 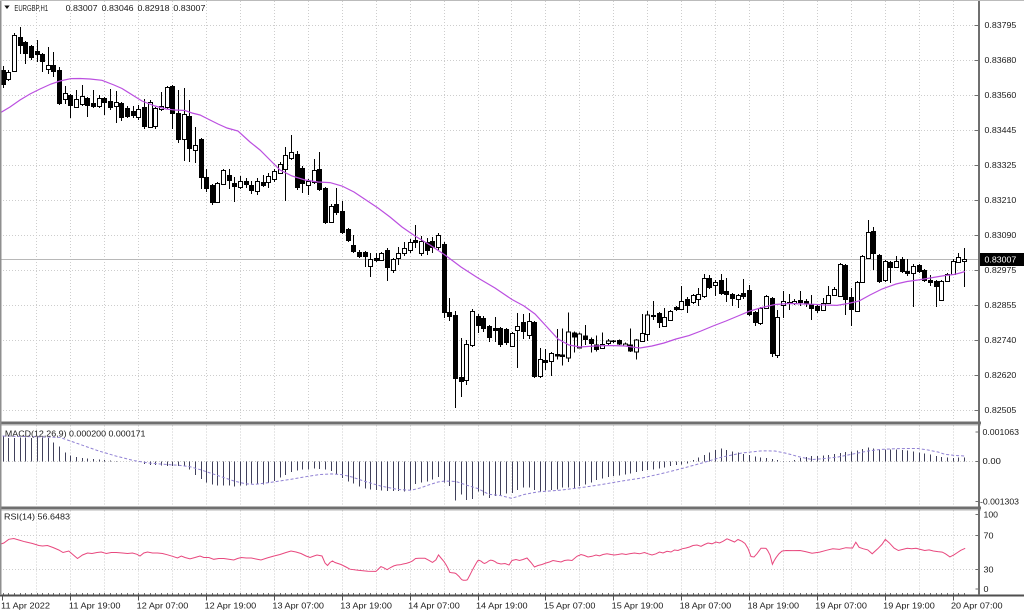 What do you see at coordinates (909, 606) in the screenshot?
I see `svg-text: 19 Apr 19:00` at bounding box center [909, 606].